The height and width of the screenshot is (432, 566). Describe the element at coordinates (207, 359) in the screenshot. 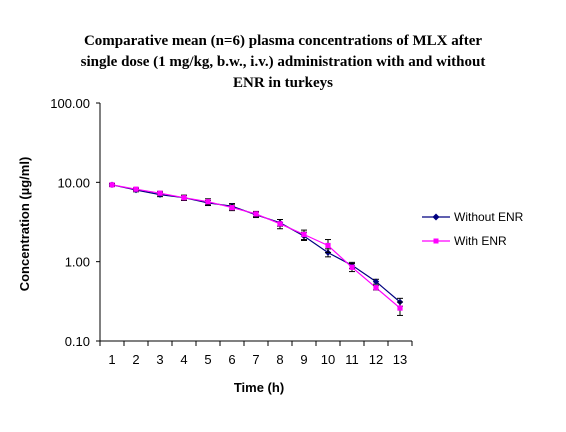

I see `x-tick-label: 5` at that location.